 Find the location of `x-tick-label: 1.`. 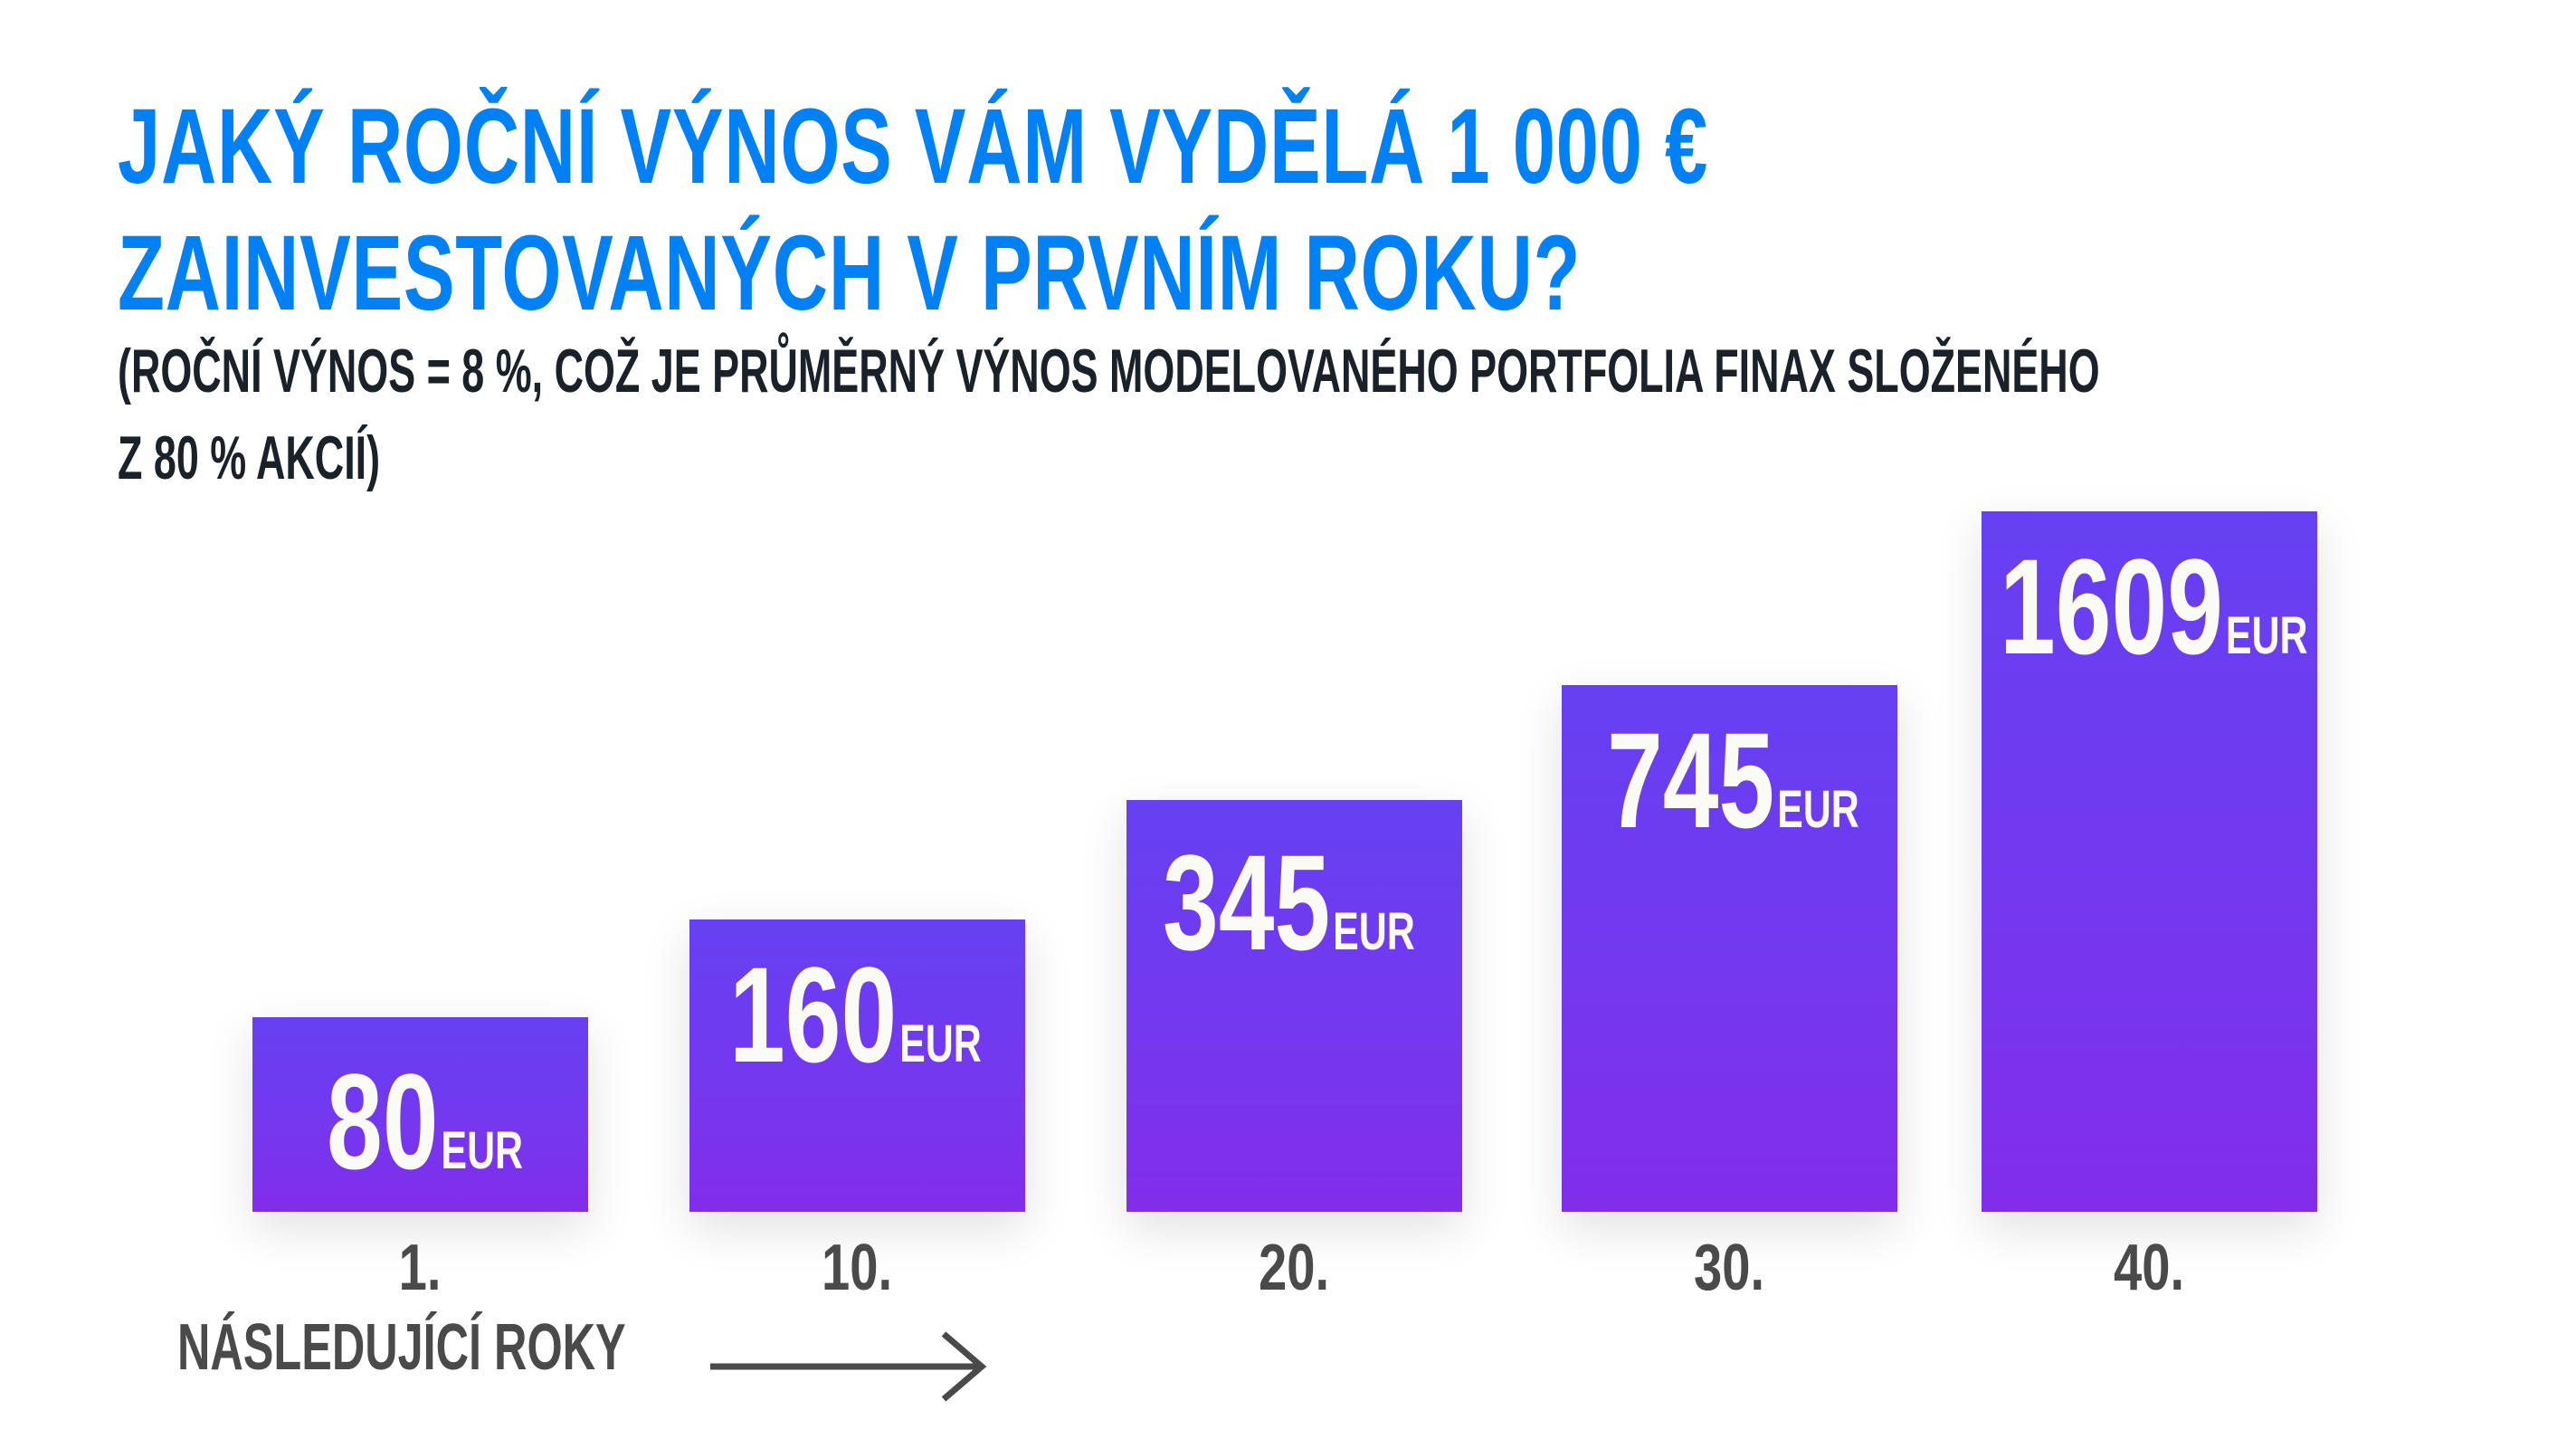

x-tick-label: 1. is located at coordinates (420, 1268).